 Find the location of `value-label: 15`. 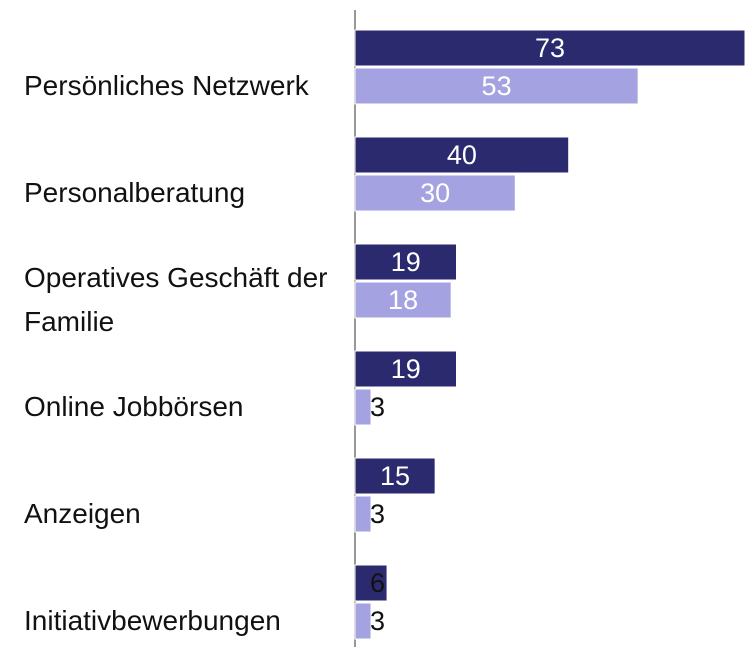

value-label: 15 is located at coordinates (395, 476).